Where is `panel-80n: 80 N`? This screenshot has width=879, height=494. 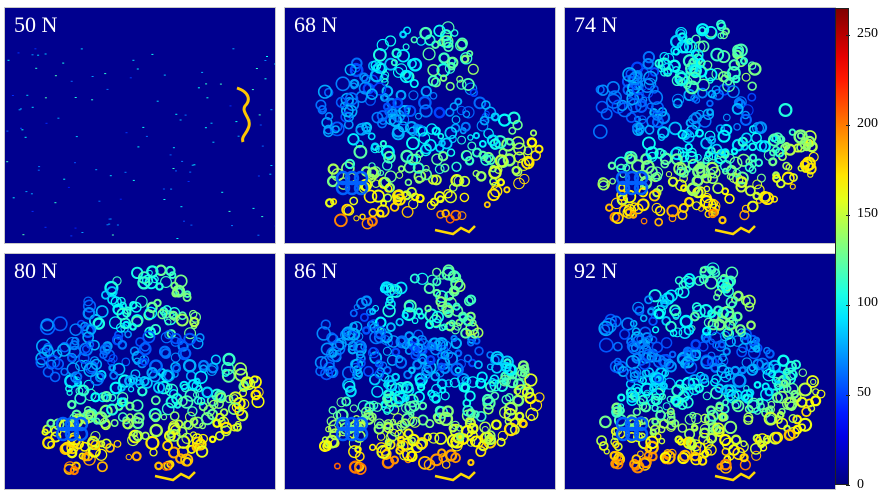 panel-80n: 80 N is located at coordinates (140, 371).